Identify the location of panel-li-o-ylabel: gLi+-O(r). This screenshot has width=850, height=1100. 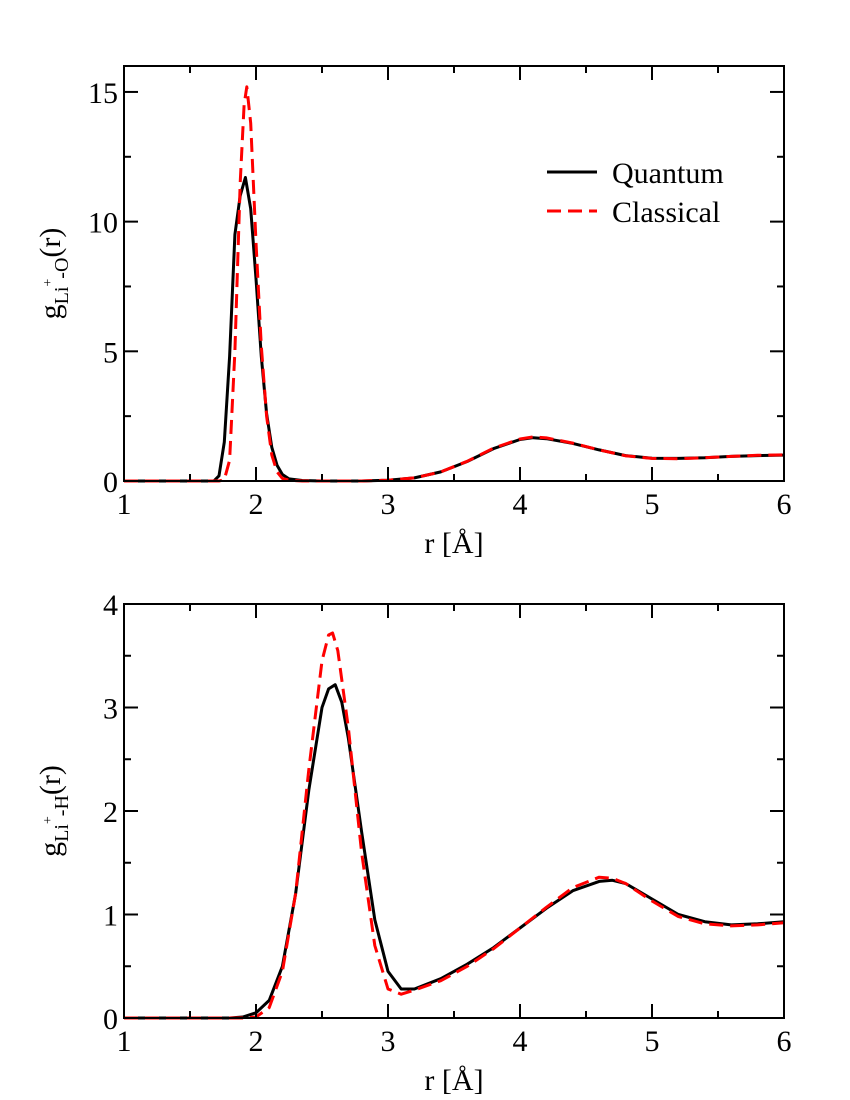
(53, 274).